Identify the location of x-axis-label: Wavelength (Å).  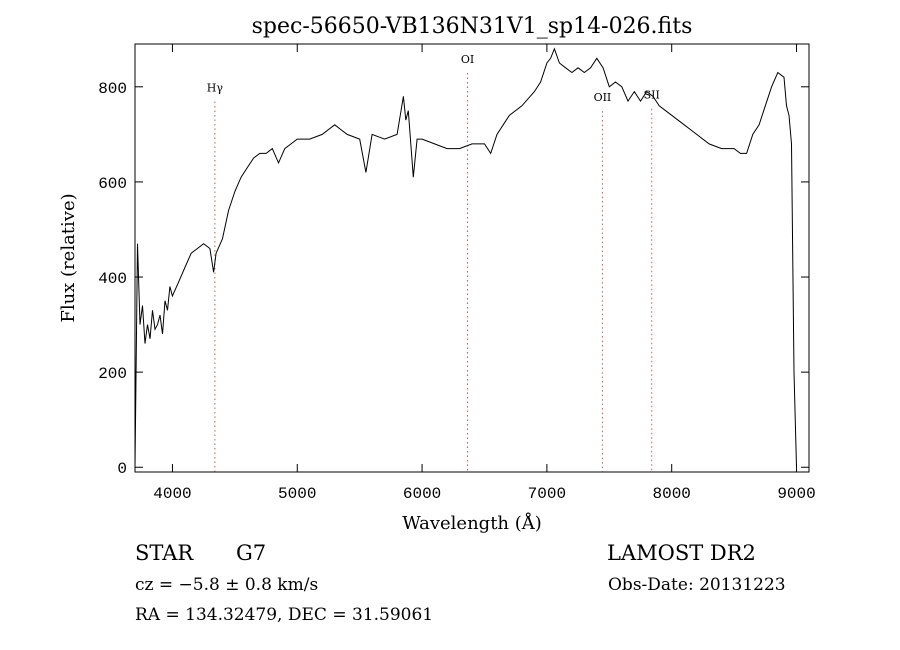
(472, 523).